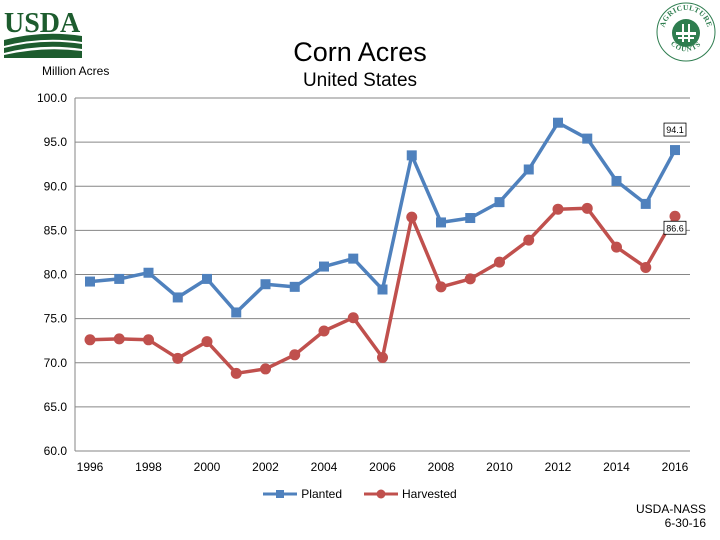 The height and width of the screenshot is (540, 720). What do you see at coordinates (265, 467) in the screenshot?
I see `x-tick-label: 2002` at bounding box center [265, 467].